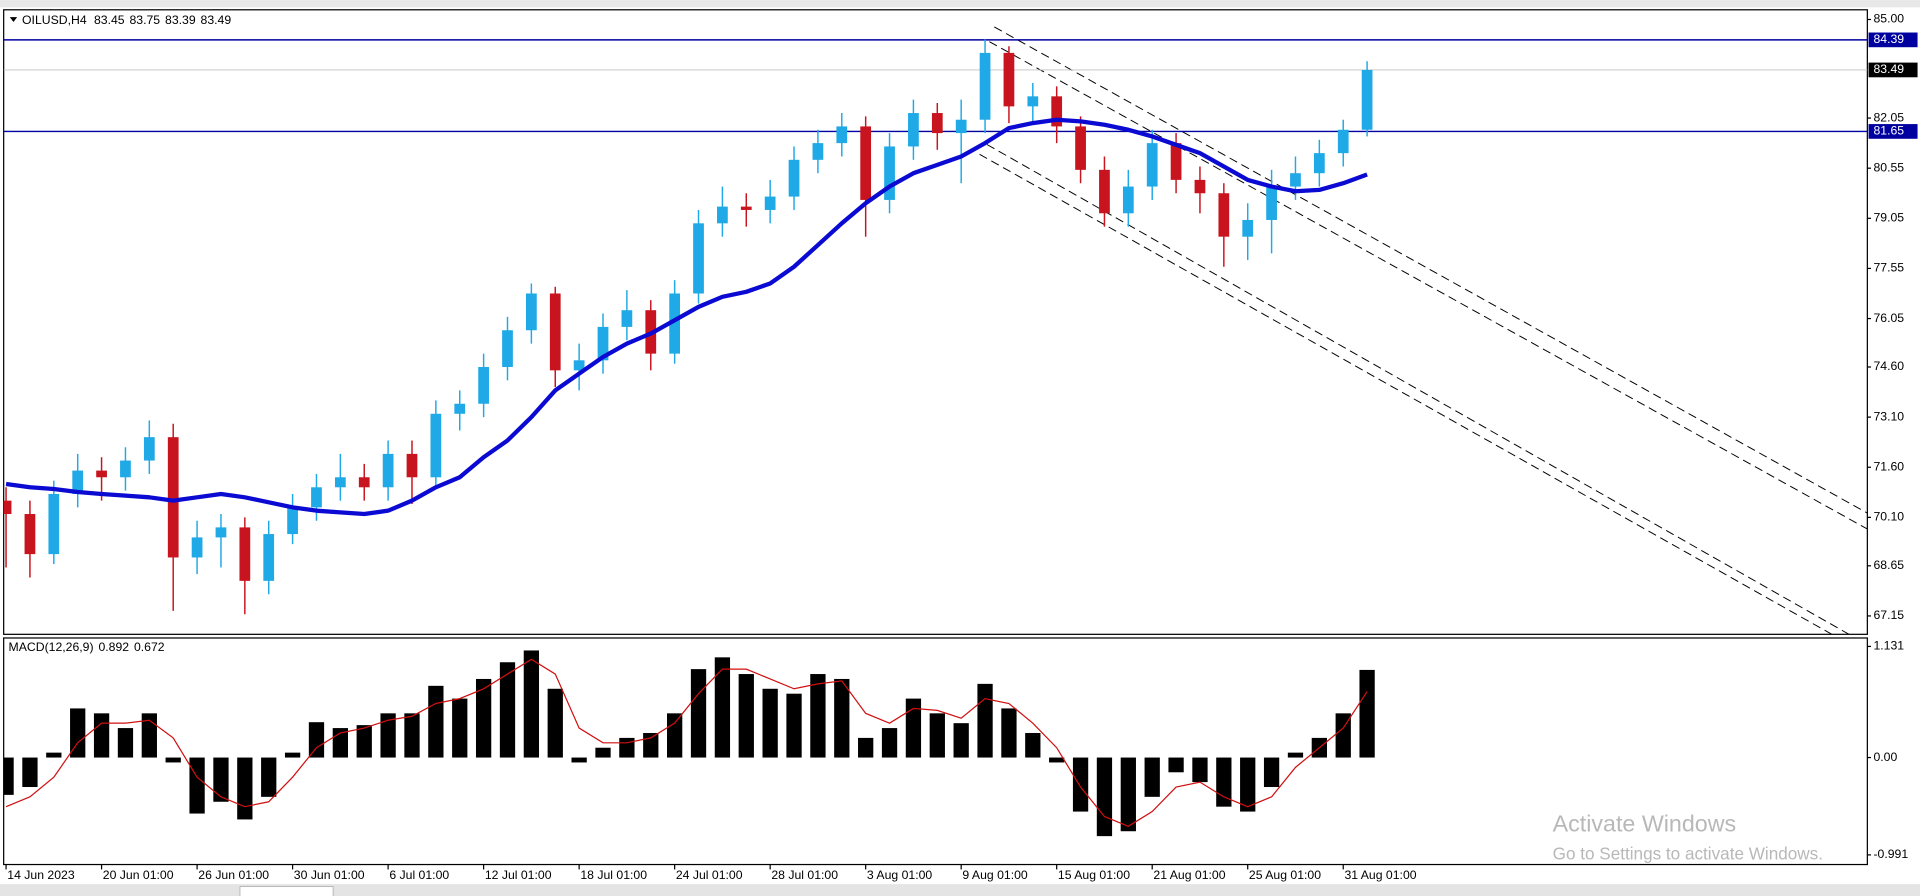  What do you see at coordinates (1888, 117) in the screenshot?
I see `y-tick-label: 82.05` at bounding box center [1888, 117].